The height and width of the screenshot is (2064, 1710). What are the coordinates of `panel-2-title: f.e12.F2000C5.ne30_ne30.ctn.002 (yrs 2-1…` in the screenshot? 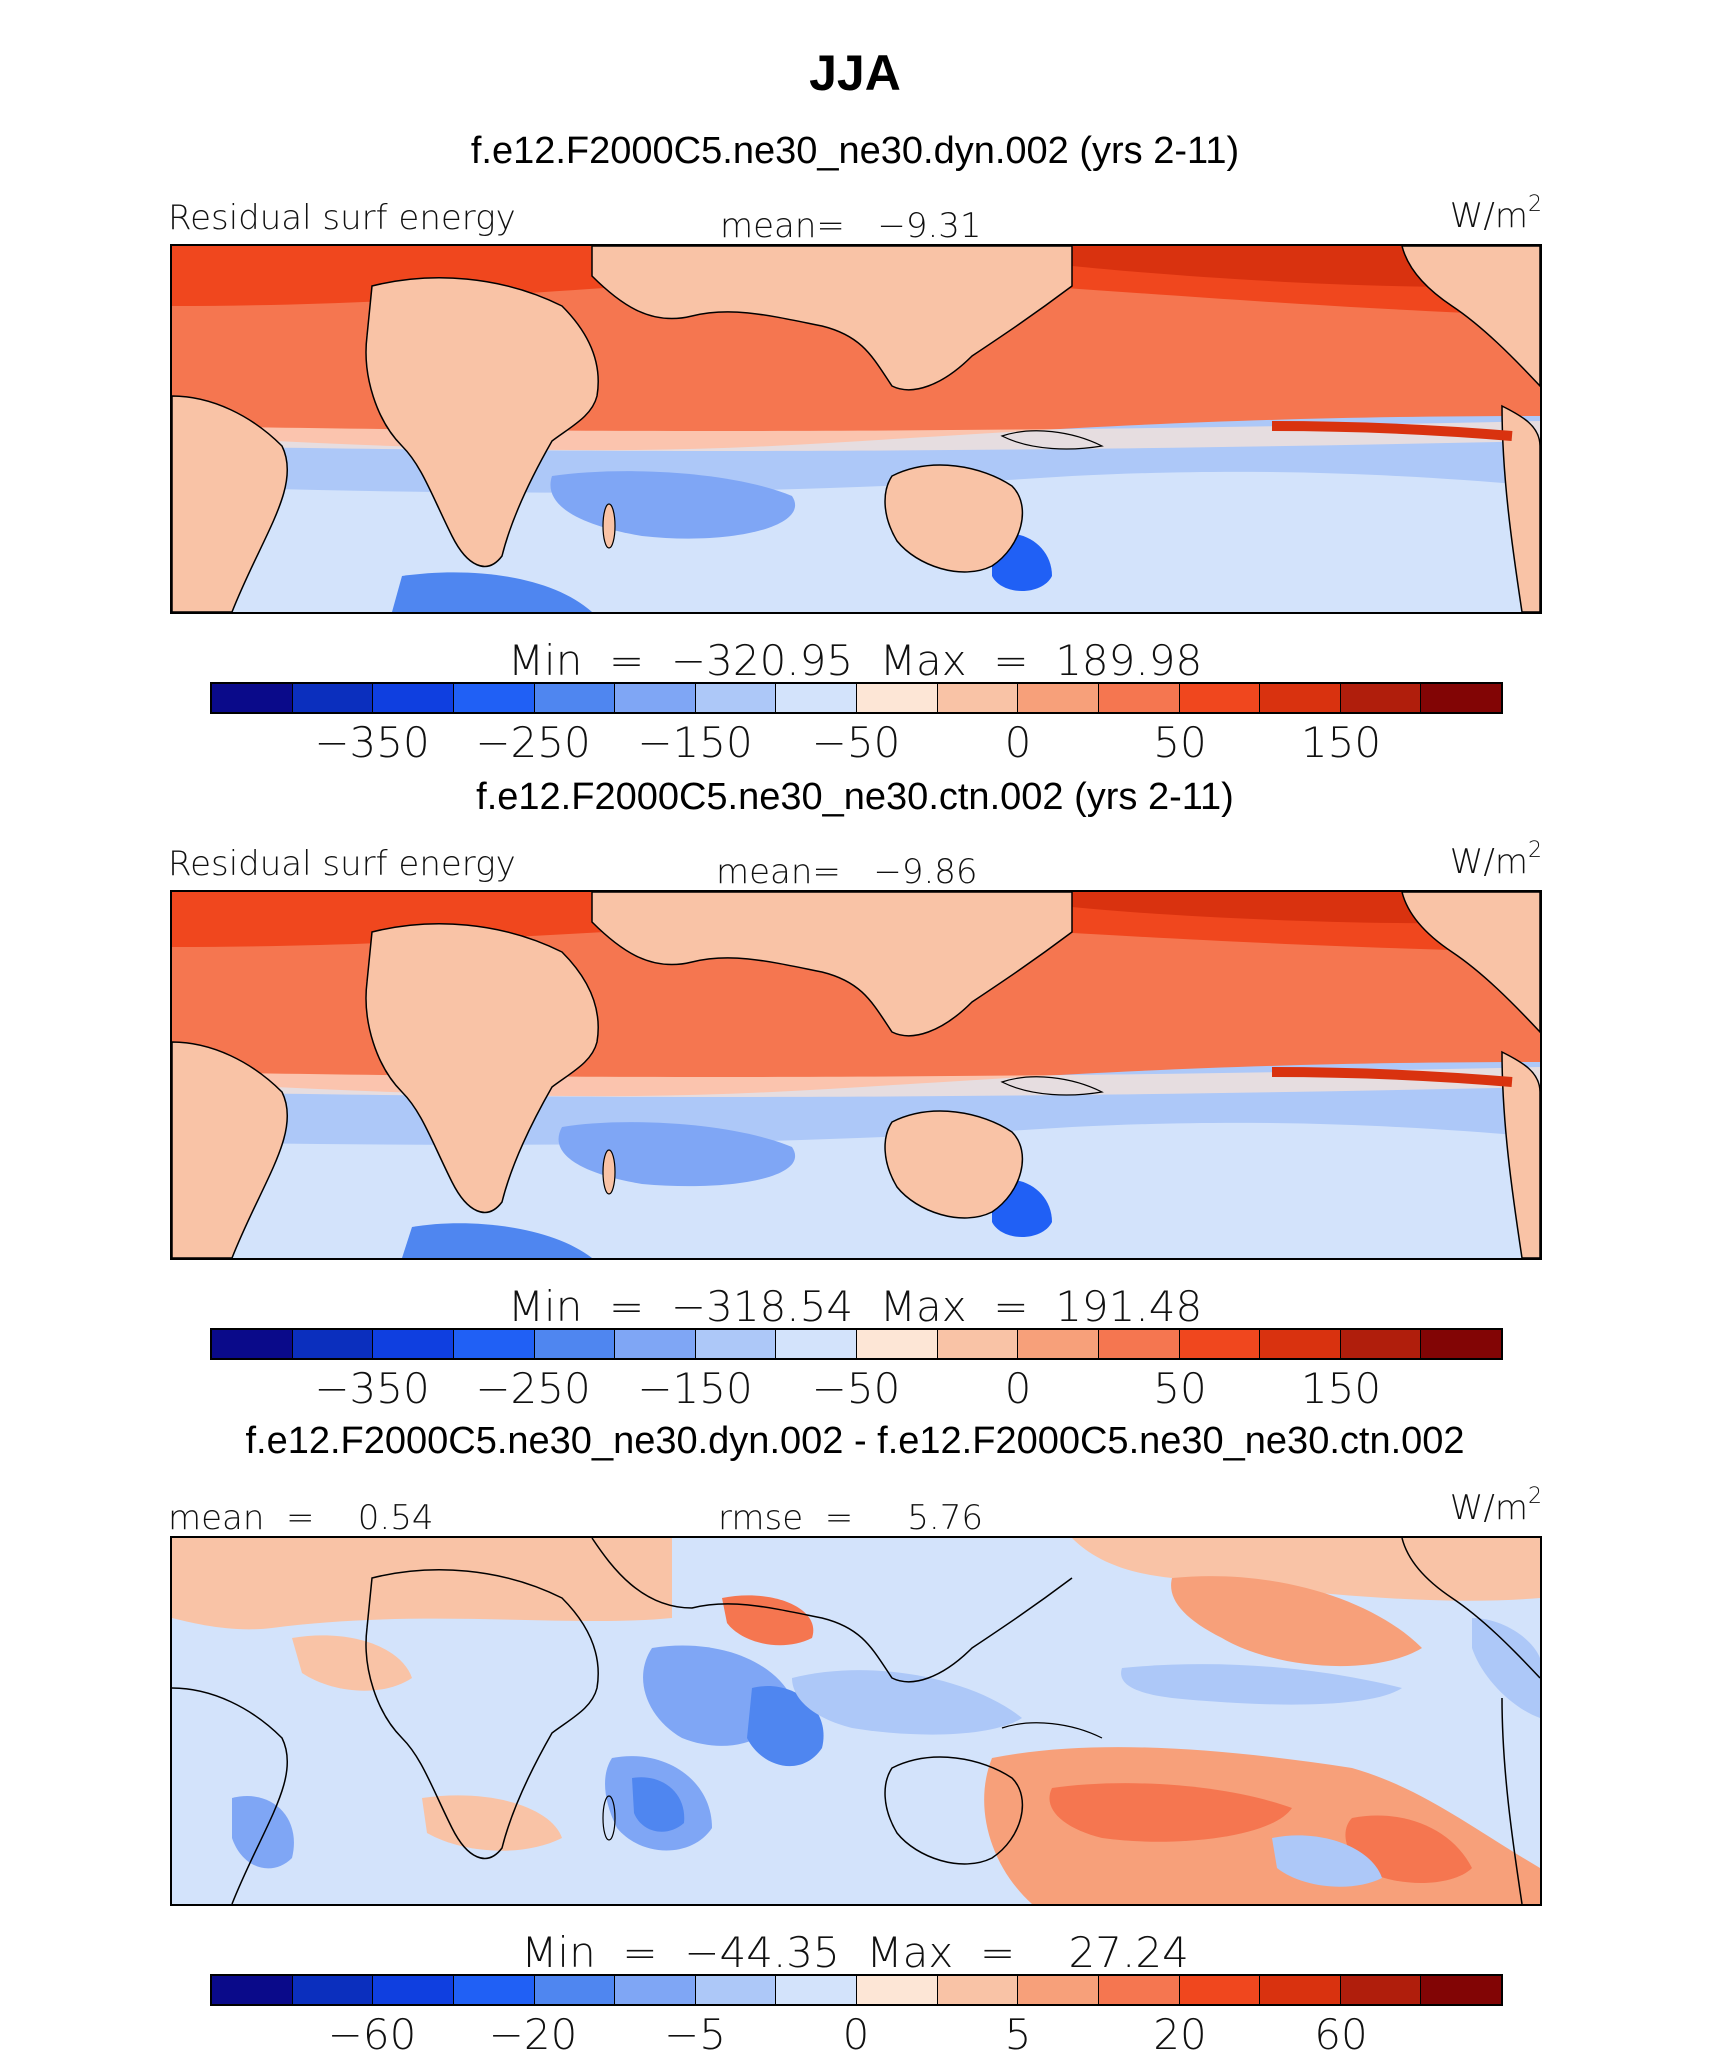 It's located at (855, 797).